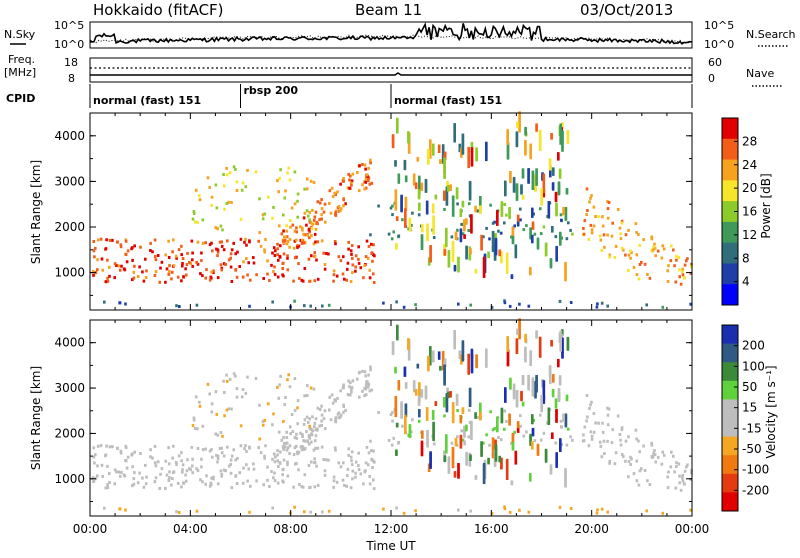  What do you see at coordinates (69, 136) in the screenshot?
I see `y-tick-label: 4000` at bounding box center [69, 136].